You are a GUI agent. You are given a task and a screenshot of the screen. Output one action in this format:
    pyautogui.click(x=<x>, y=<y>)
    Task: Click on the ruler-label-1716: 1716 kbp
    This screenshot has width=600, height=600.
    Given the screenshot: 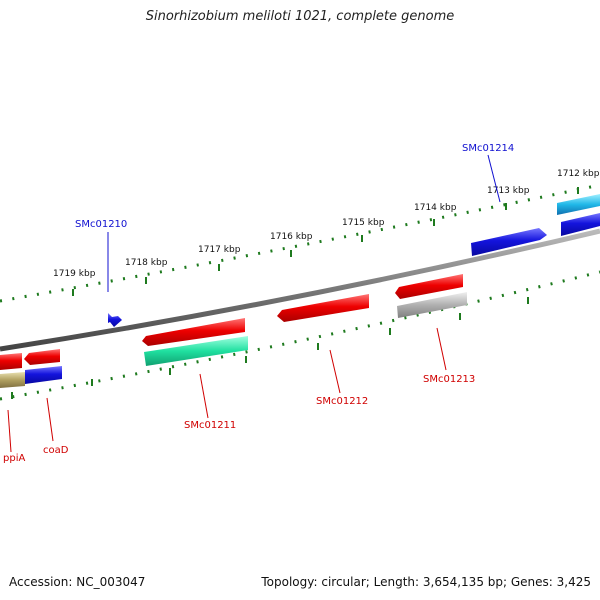 What is the action you would take?
    pyautogui.click(x=291, y=237)
    